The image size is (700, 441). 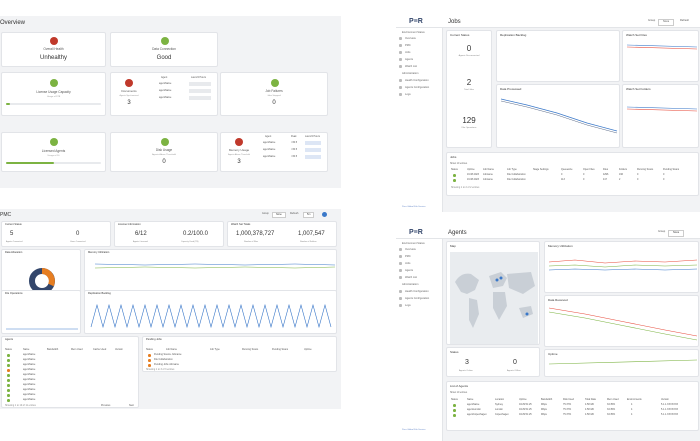 What do you see at coordinates (131, 405) in the screenshot?
I see `pagination-next: Next` at bounding box center [131, 405].